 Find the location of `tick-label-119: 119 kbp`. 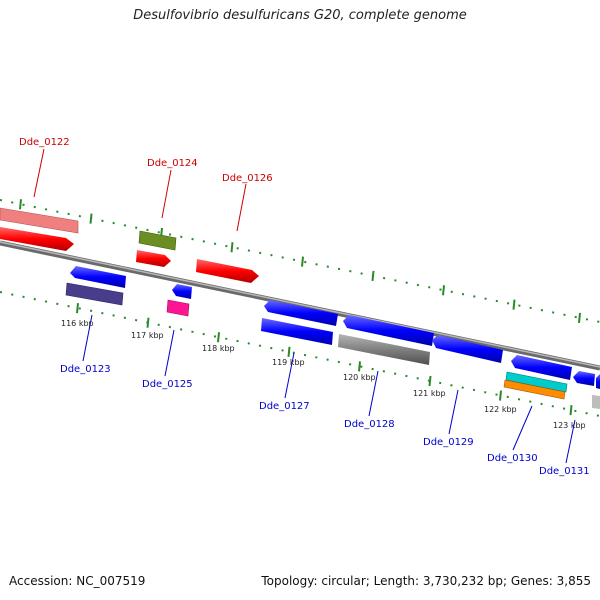

tick-label-119: 119 kbp is located at coordinates (288, 362).